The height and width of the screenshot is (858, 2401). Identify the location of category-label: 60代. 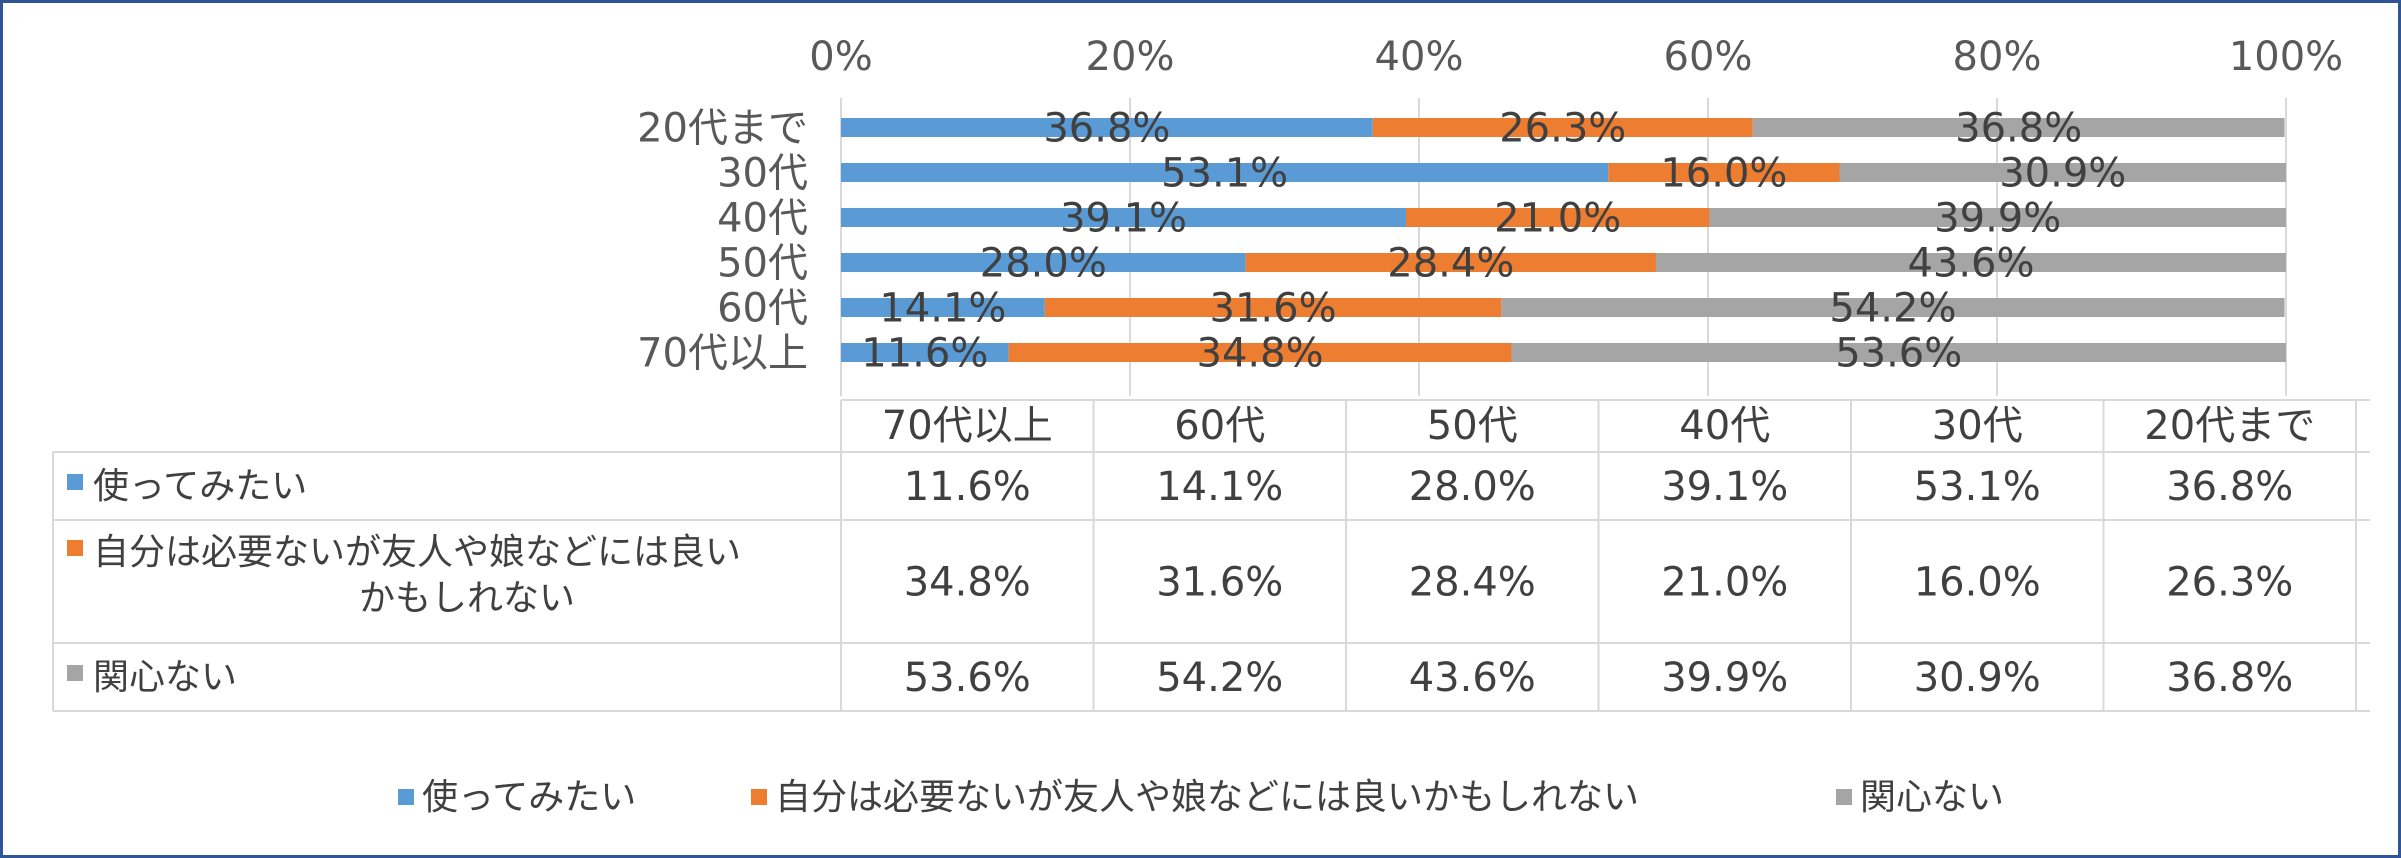
(762, 309).